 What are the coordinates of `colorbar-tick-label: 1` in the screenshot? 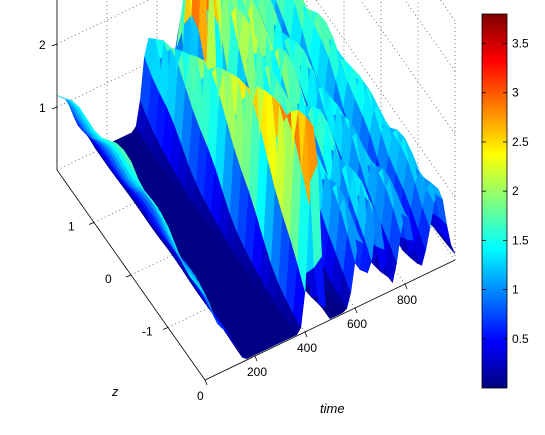 It's located at (515, 290).